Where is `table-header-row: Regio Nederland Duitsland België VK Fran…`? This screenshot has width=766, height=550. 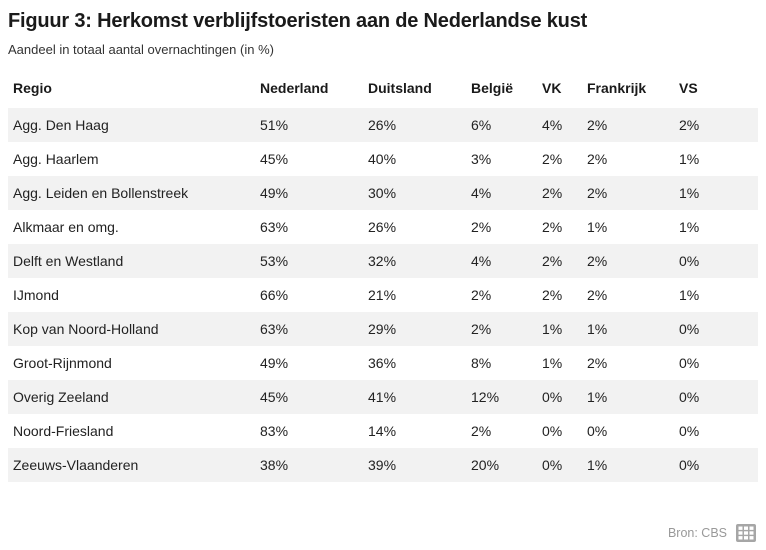 table-header-row: Regio Nederland Duitsland België VK Fran… is located at coordinates (383, 93).